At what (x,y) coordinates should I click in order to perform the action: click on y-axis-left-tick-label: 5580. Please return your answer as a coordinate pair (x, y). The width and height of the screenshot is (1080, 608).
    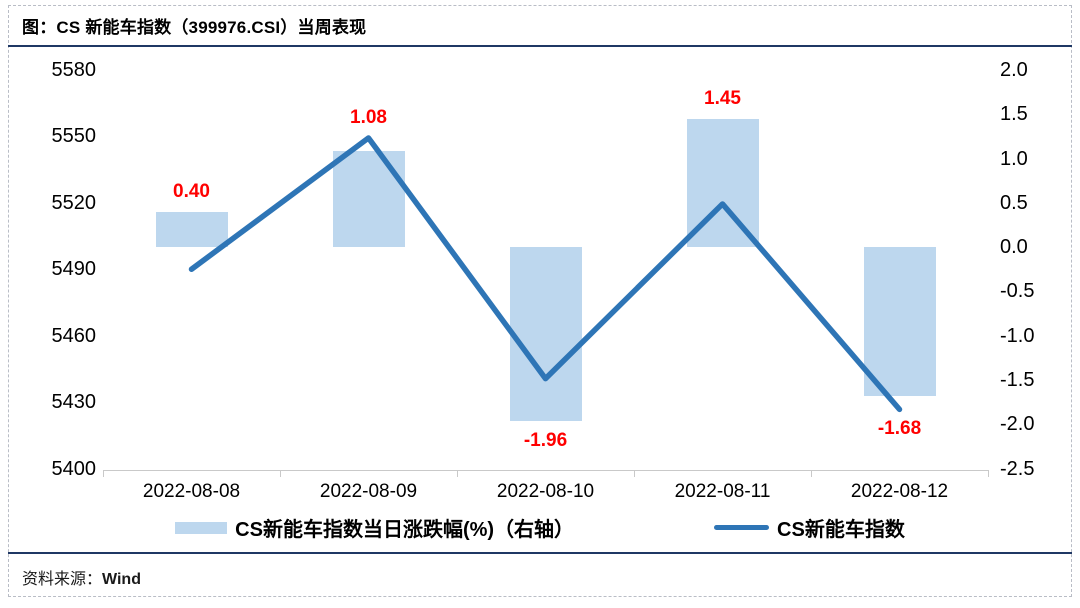
    Looking at the image, I should click on (74, 70).